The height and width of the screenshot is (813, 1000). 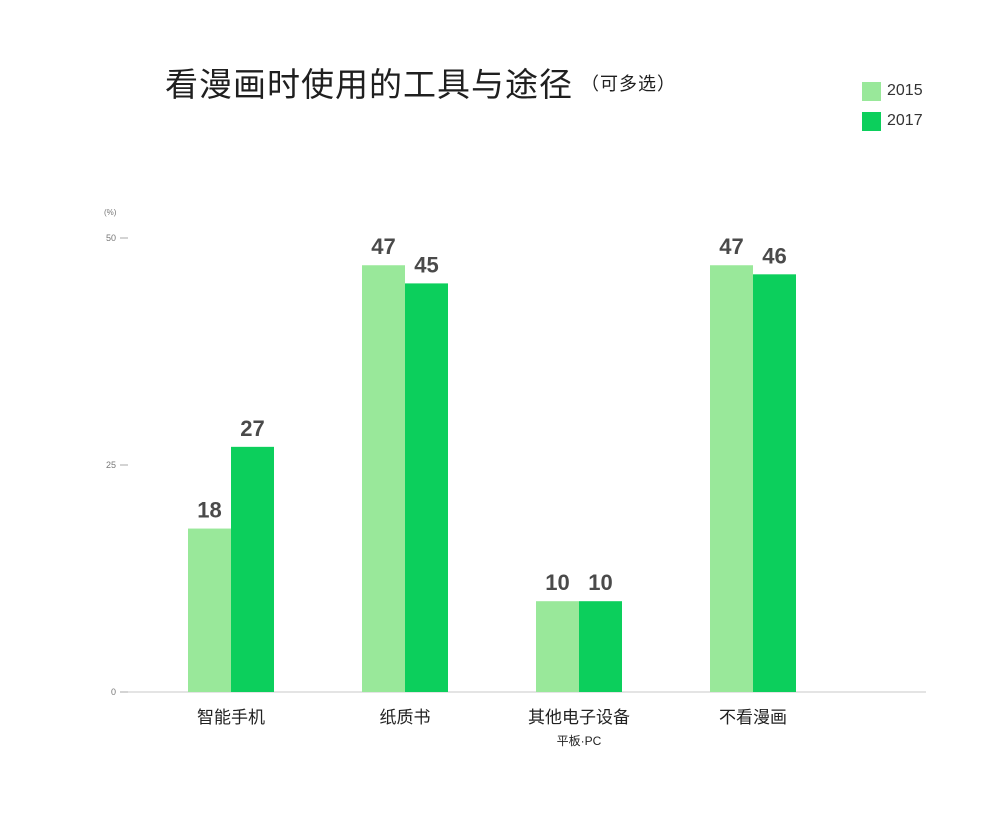 What do you see at coordinates (557, 582) in the screenshot?
I see `data-label-2015-2: 10` at bounding box center [557, 582].